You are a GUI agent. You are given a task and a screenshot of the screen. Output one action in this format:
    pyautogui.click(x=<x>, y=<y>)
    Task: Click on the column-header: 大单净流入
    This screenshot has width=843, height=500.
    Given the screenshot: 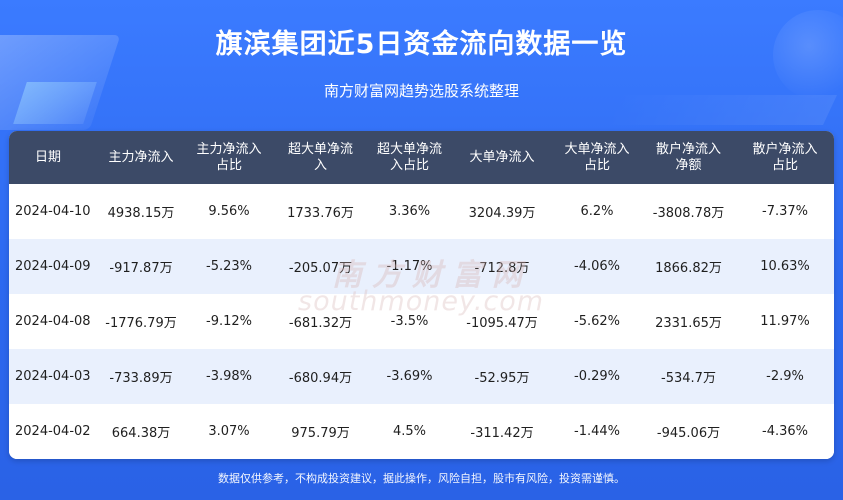 What is the action you would take?
    pyautogui.click(x=502, y=157)
    